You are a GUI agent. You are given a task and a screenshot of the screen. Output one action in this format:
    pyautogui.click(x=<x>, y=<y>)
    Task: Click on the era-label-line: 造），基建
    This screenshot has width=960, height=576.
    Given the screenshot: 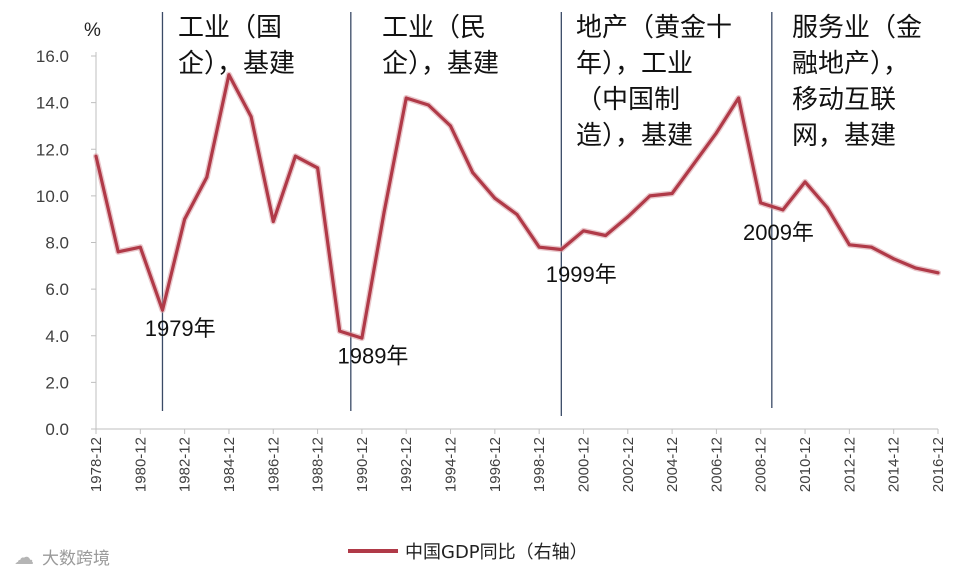 What is the action you would take?
    pyautogui.click(x=634, y=136)
    